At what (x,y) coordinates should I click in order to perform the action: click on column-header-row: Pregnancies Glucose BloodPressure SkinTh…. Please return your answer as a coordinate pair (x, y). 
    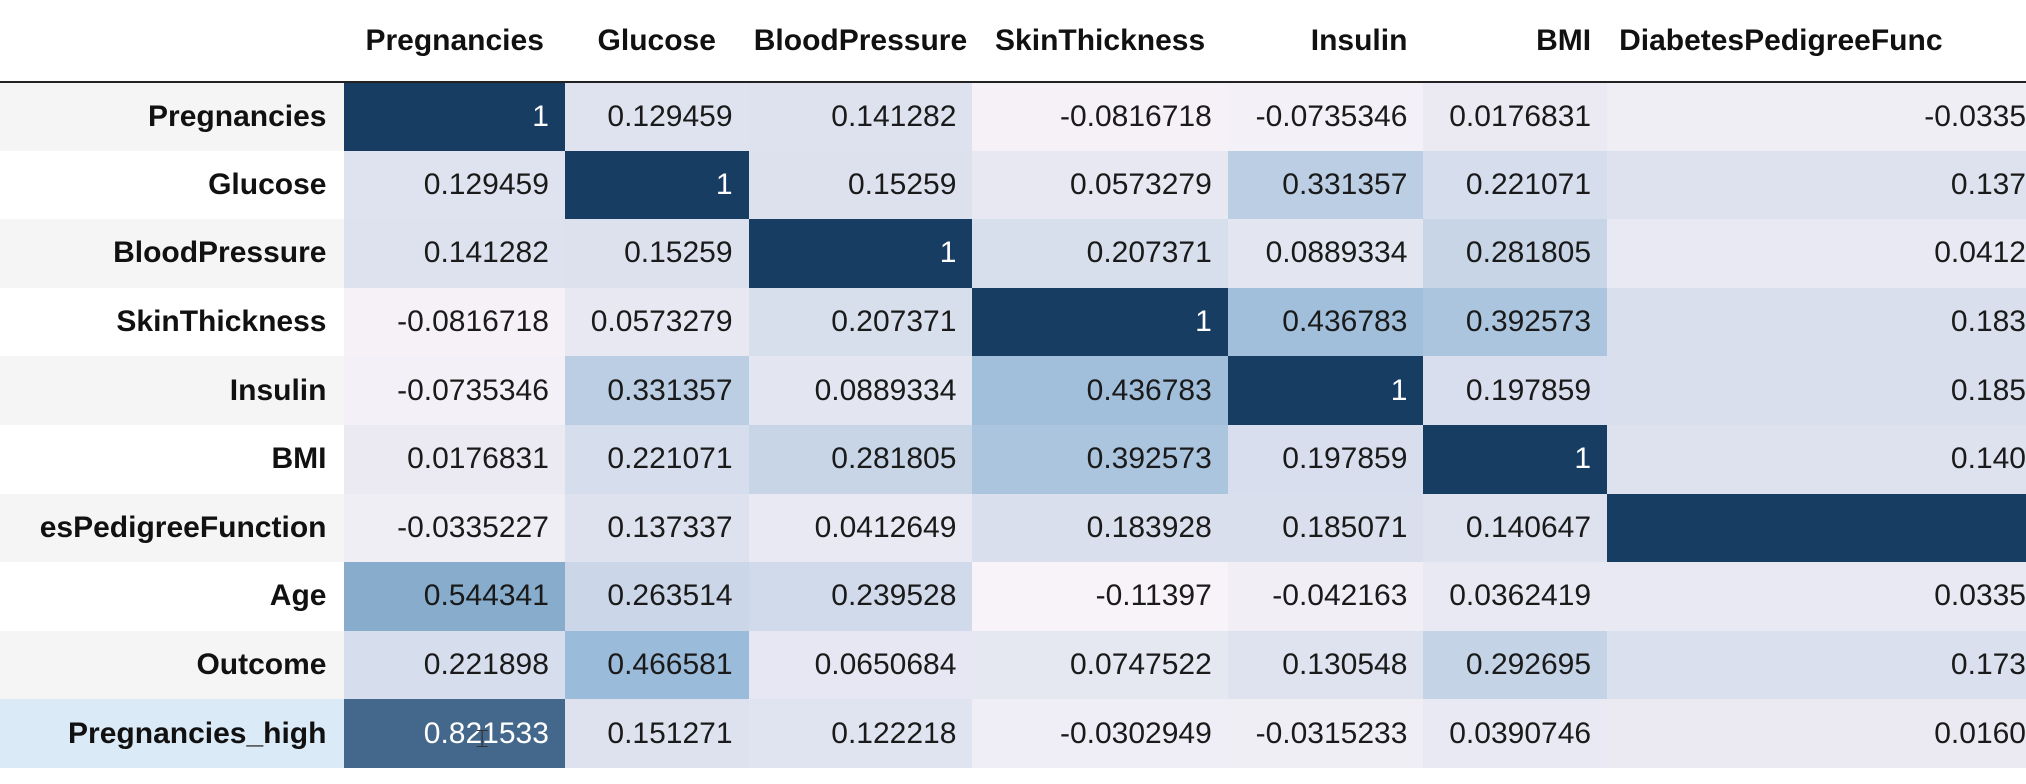
    Looking at the image, I should click on (1013, 41).